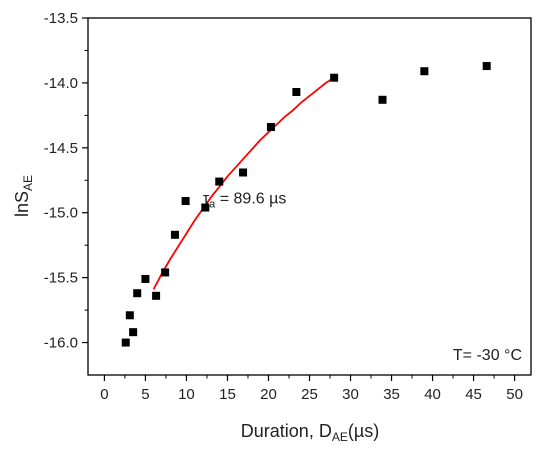 This screenshot has height=455, width=550. I want to click on tau-symbol: τ, so click(206, 199).